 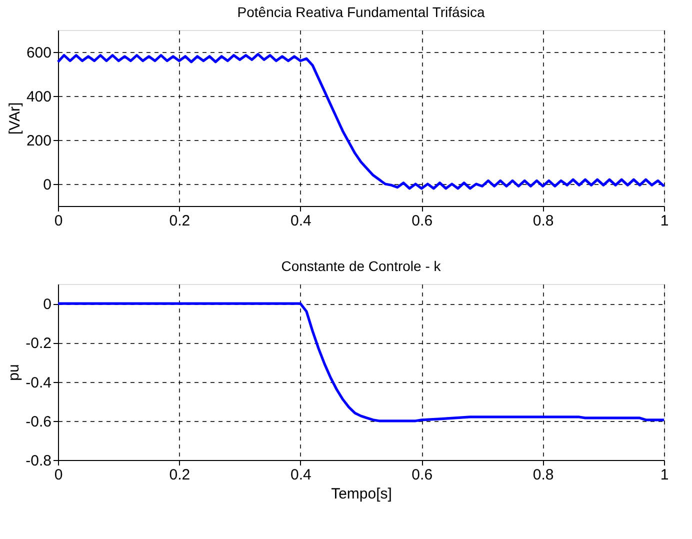 I want to click on x-axis-title: Tempo[s], so click(x=361, y=494).